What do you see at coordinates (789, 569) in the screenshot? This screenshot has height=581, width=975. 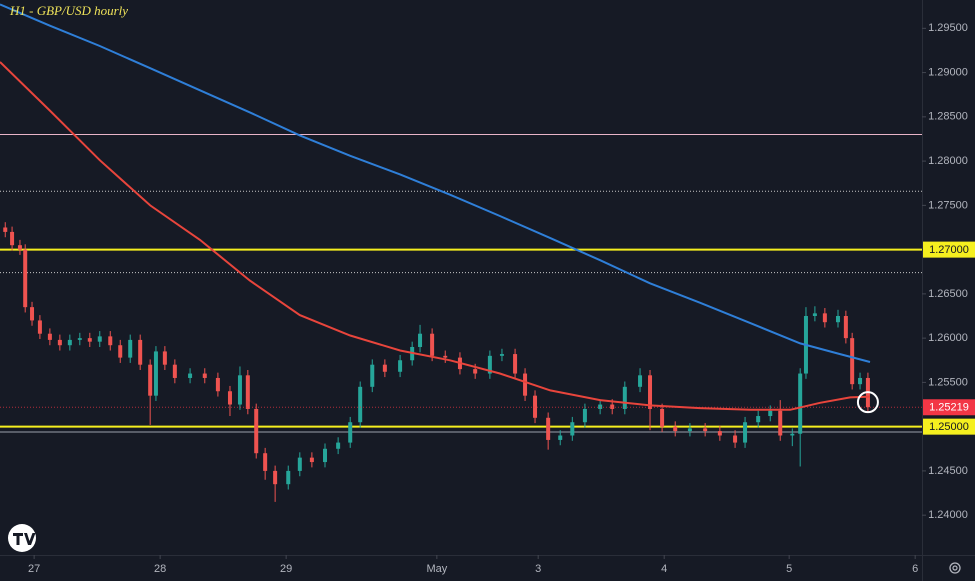 I see `x-tick-label: 5` at bounding box center [789, 569].